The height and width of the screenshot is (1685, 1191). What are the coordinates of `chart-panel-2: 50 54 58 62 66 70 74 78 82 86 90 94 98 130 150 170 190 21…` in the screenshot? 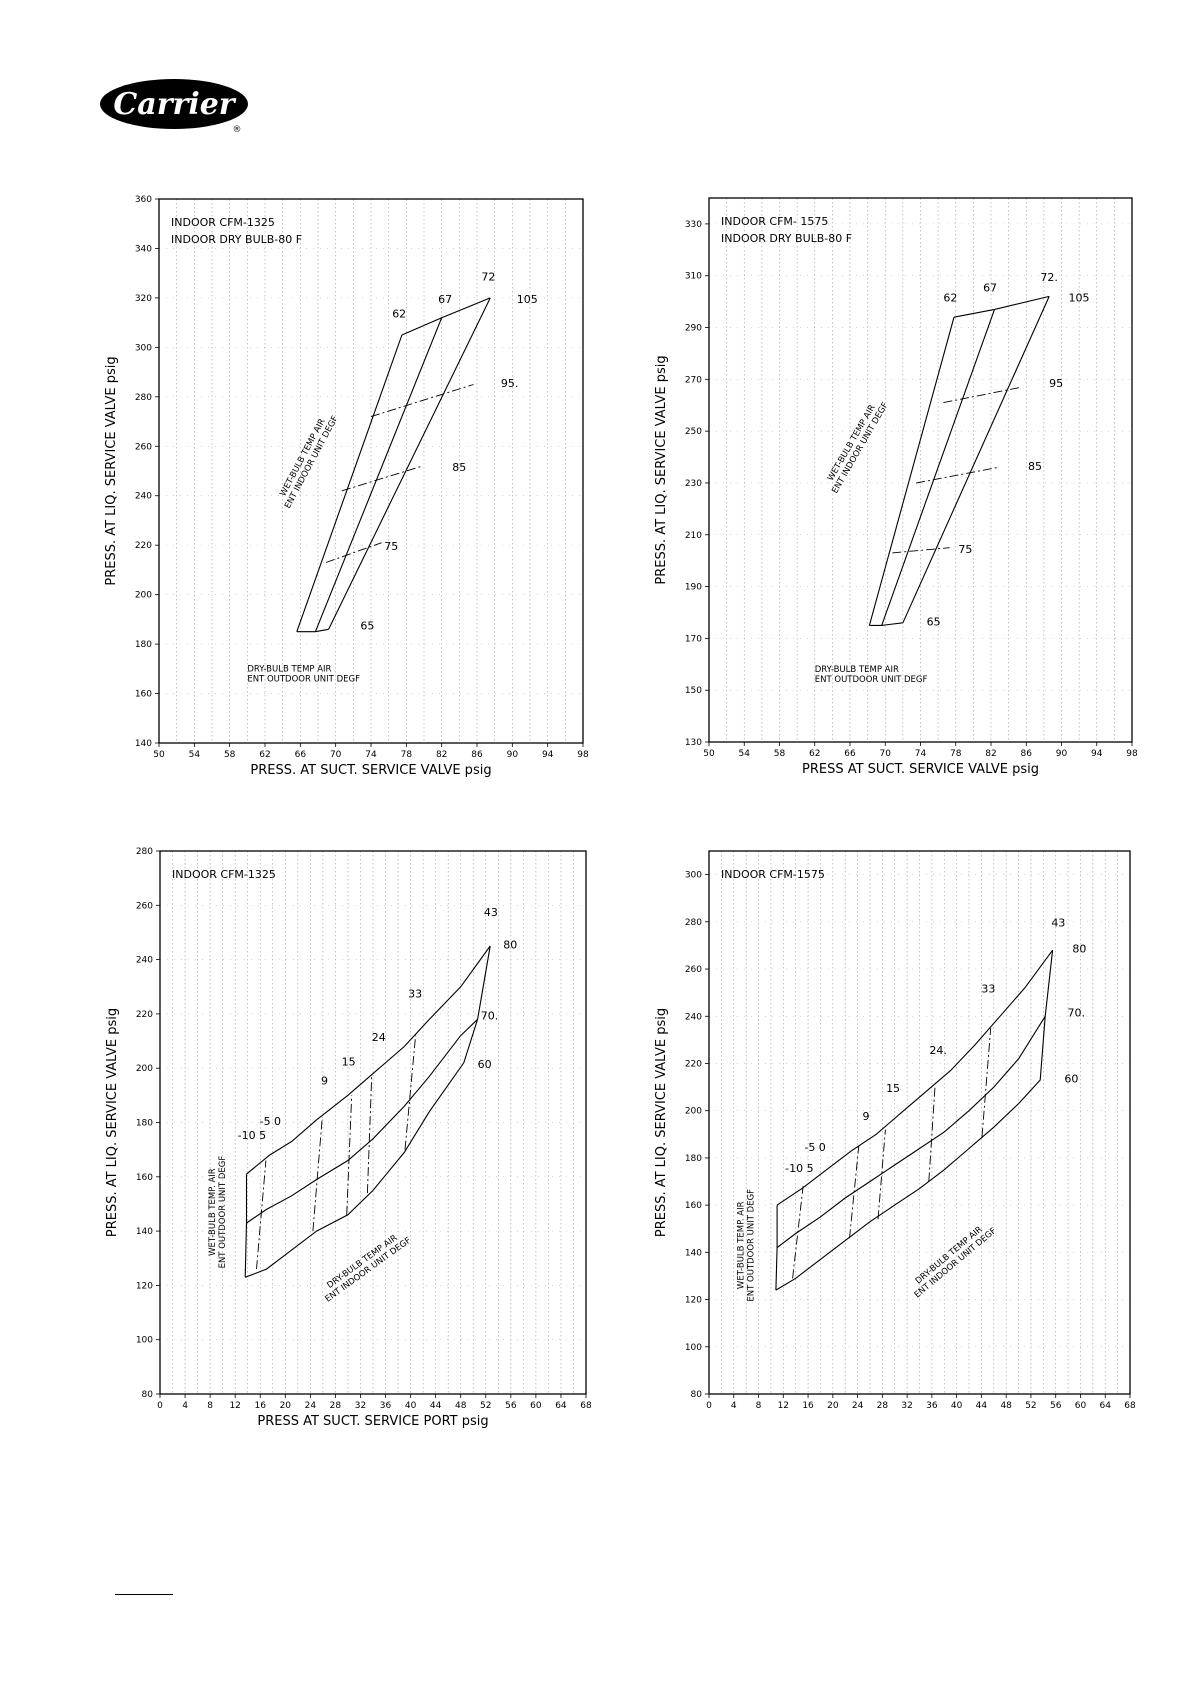 It's located at (896, 487).